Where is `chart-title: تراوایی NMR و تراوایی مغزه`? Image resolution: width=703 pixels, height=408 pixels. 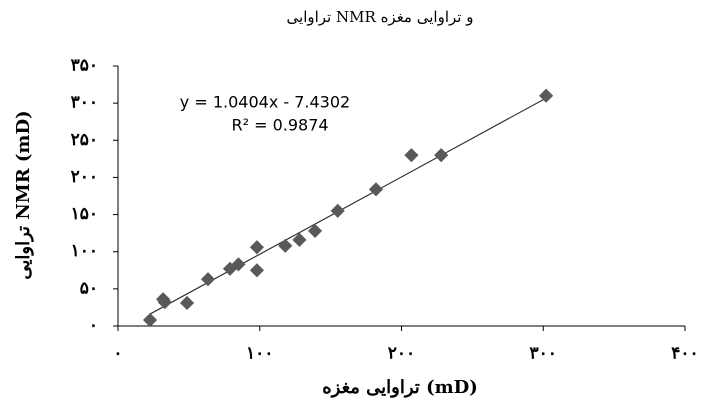
chart-title: تراوایی NMR و تراوایی مغزه is located at coordinates (380, 17).